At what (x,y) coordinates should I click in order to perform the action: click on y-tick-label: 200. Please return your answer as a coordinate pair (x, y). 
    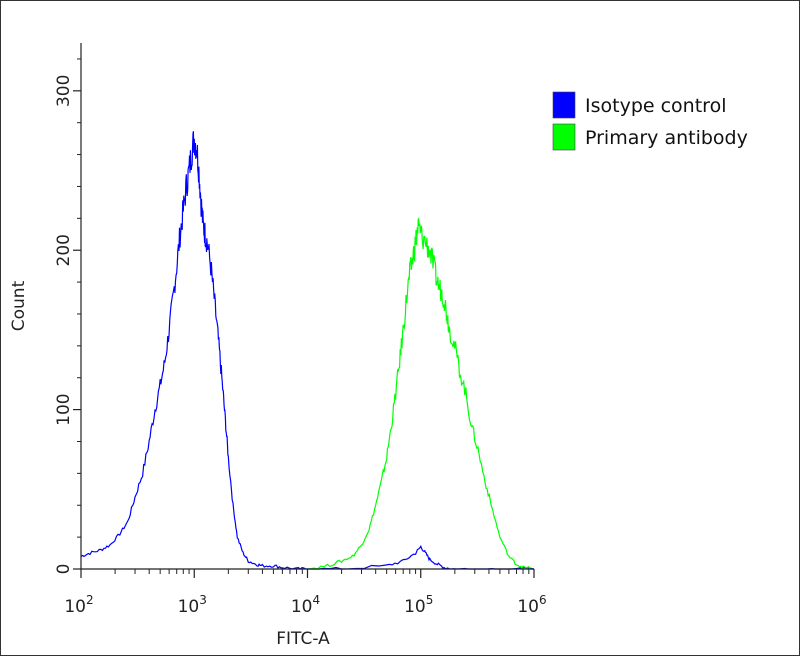
    Looking at the image, I should click on (64, 250).